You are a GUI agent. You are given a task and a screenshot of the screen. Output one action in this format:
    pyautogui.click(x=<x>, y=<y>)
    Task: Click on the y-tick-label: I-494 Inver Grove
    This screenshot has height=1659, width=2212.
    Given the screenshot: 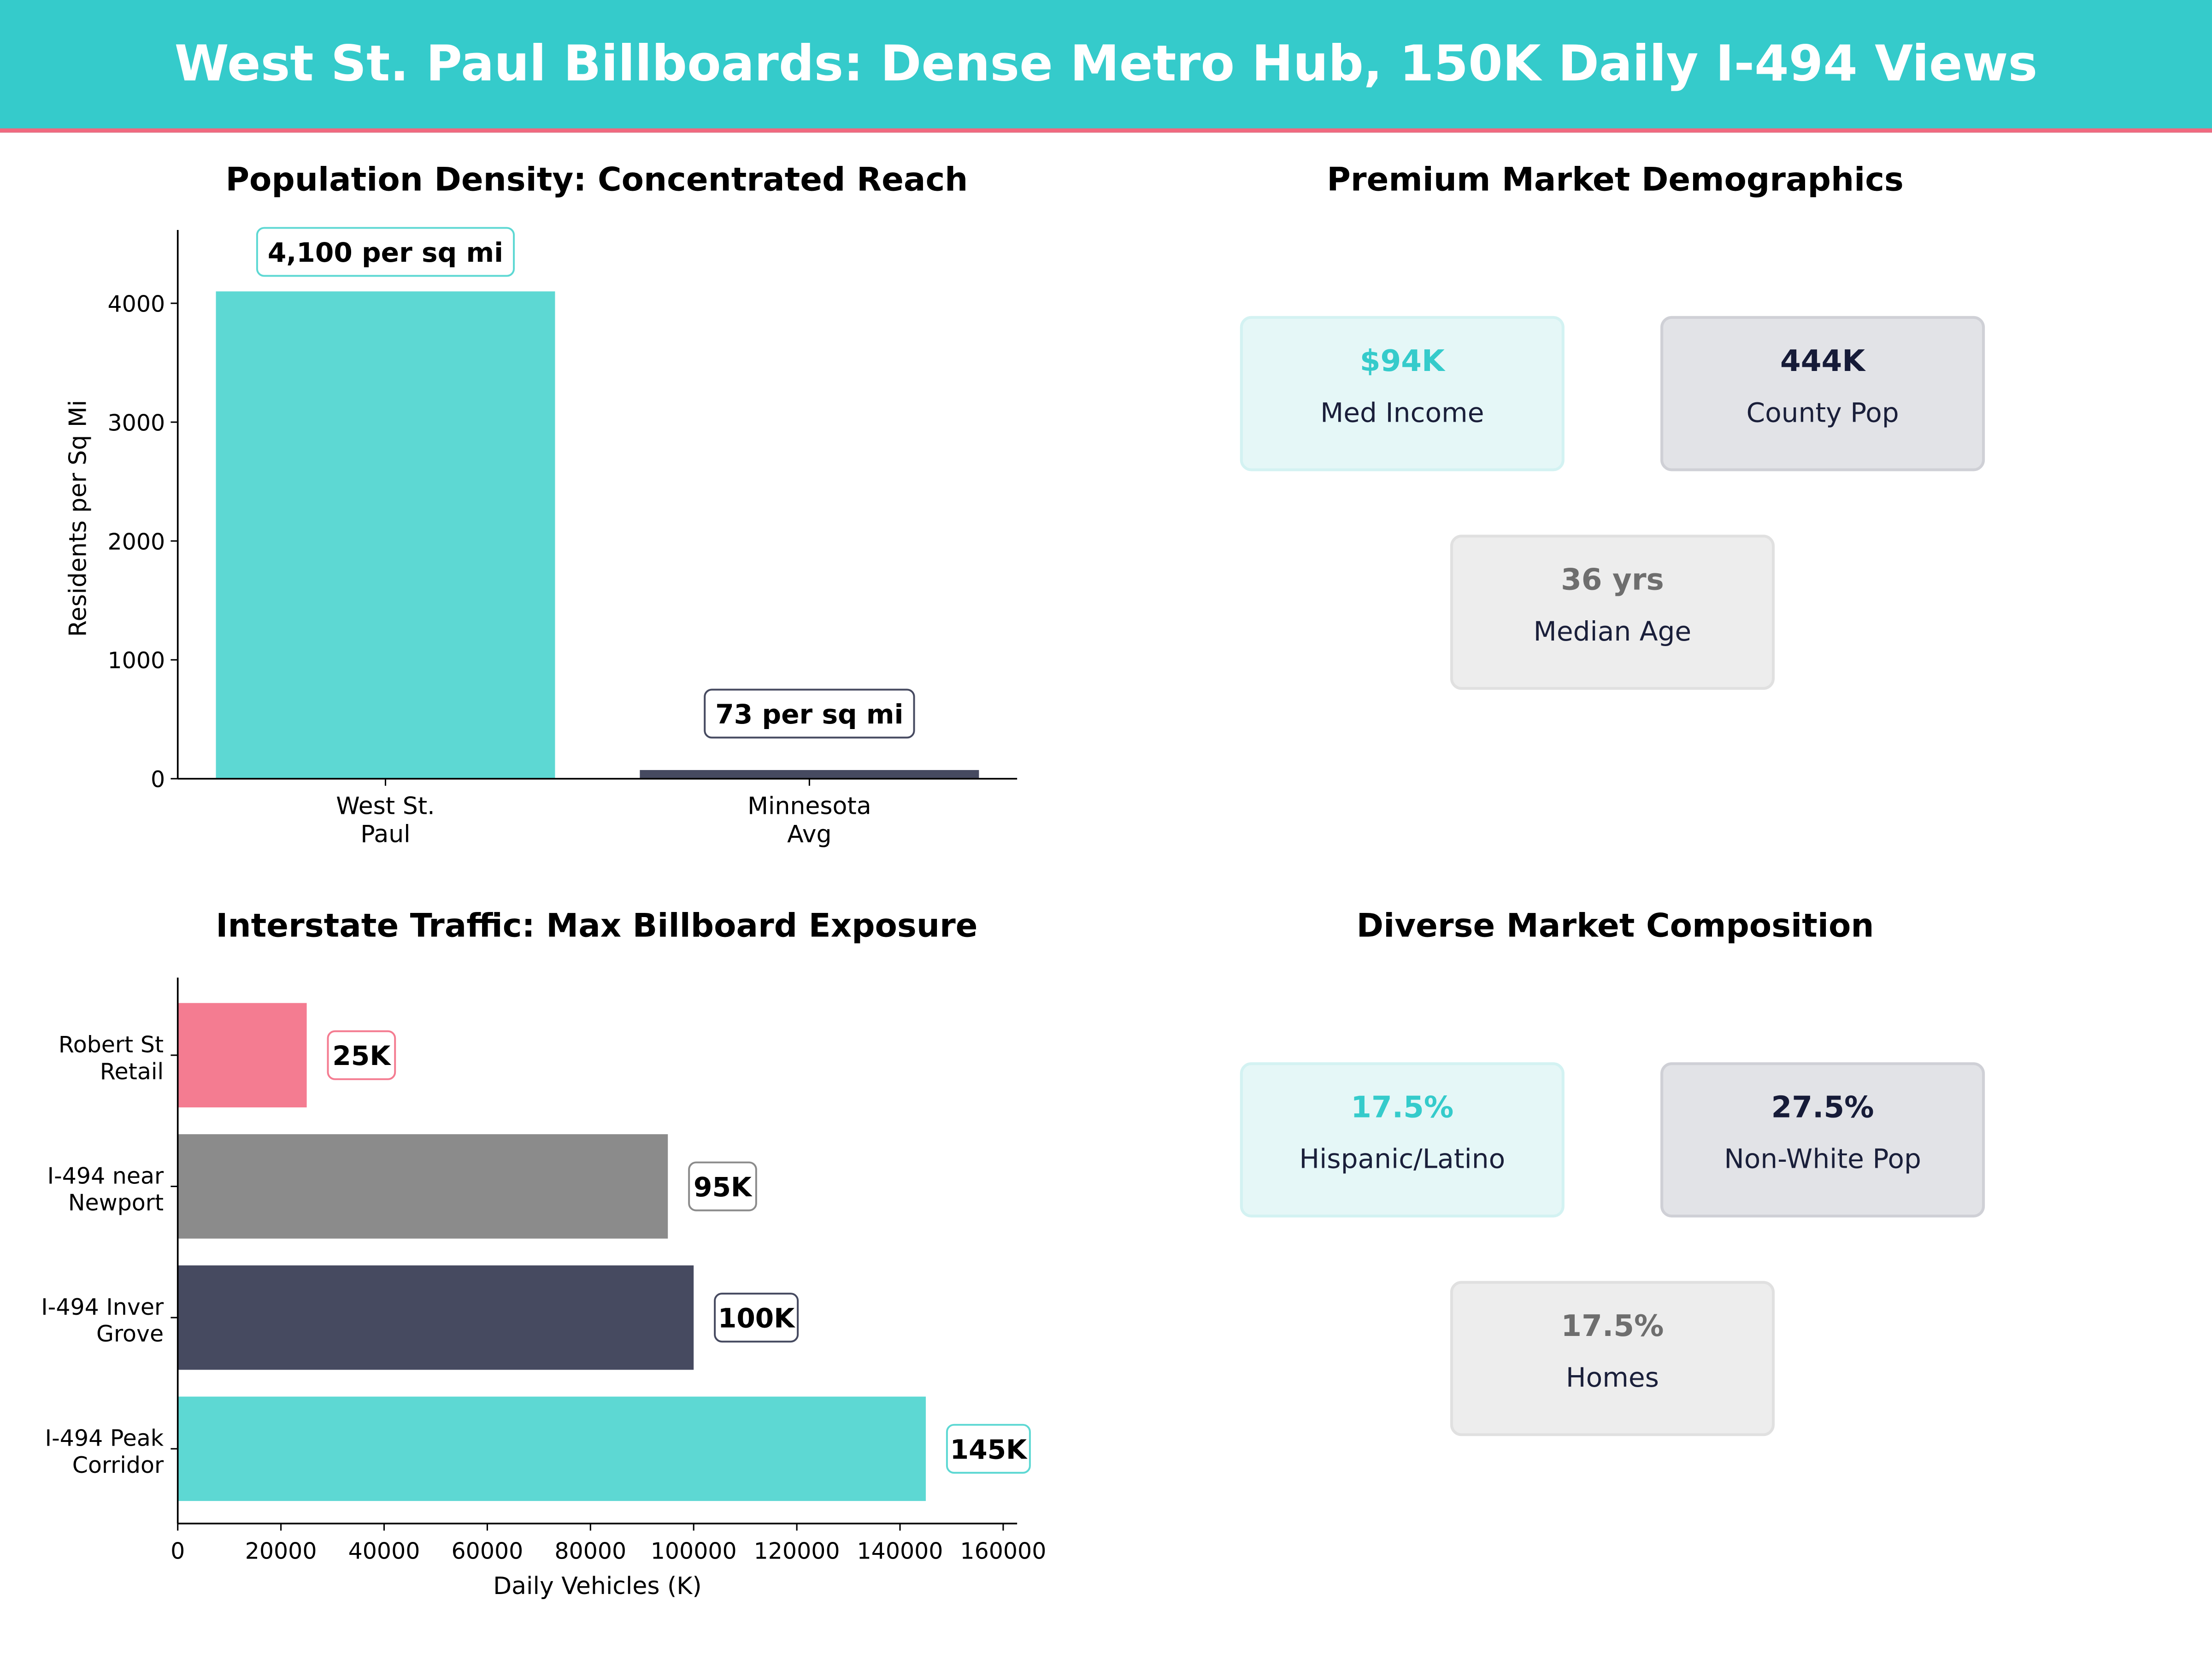 What is the action you would take?
    pyautogui.click(x=102, y=1320)
    